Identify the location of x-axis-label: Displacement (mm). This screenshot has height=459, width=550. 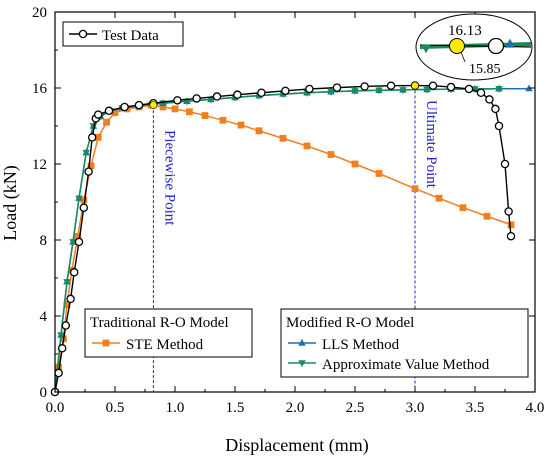
(296, 445).